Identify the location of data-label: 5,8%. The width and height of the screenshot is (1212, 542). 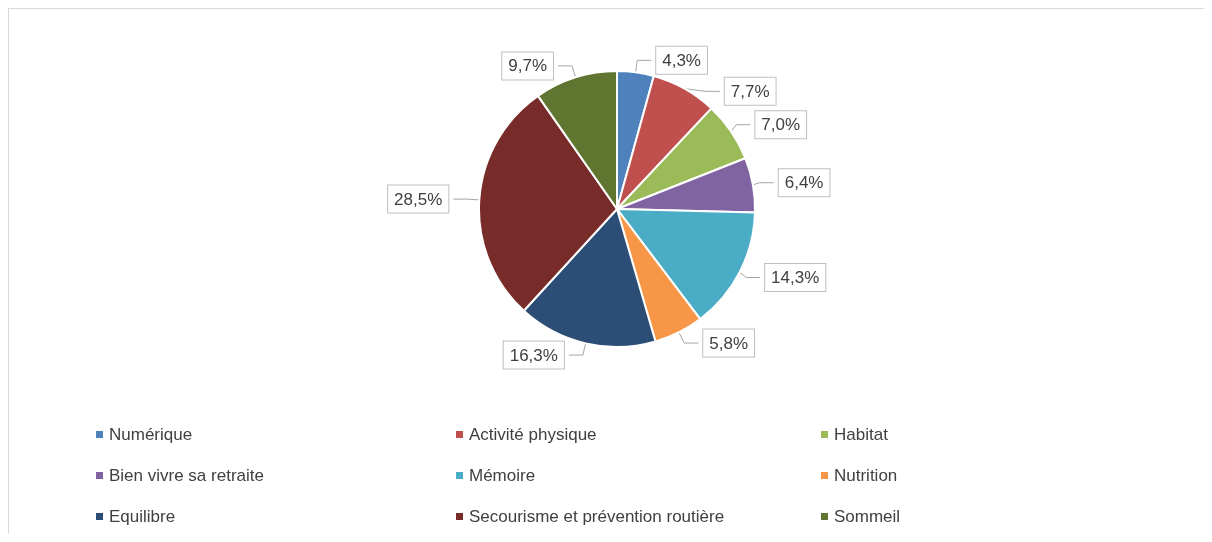
(729, 343).